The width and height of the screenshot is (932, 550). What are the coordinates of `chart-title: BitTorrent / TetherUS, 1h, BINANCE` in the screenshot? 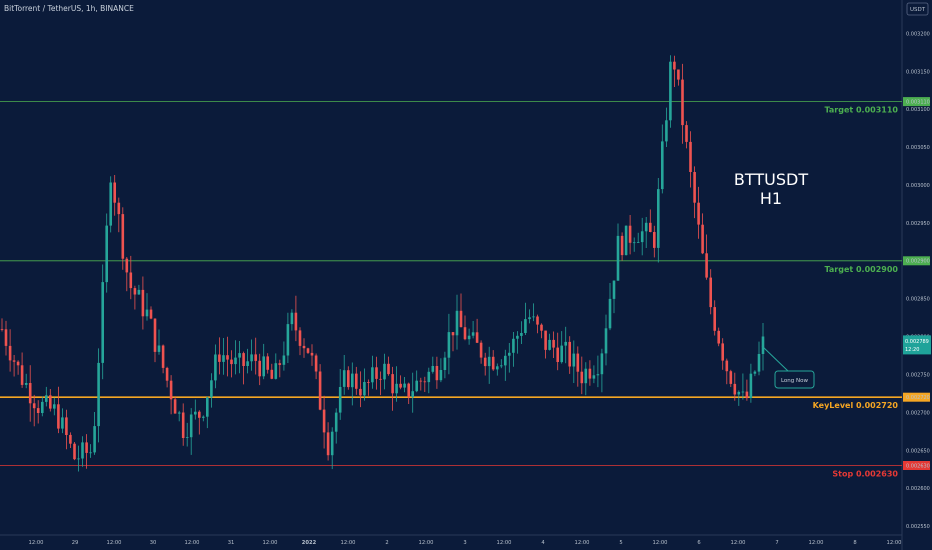 It's located at (69, 8).